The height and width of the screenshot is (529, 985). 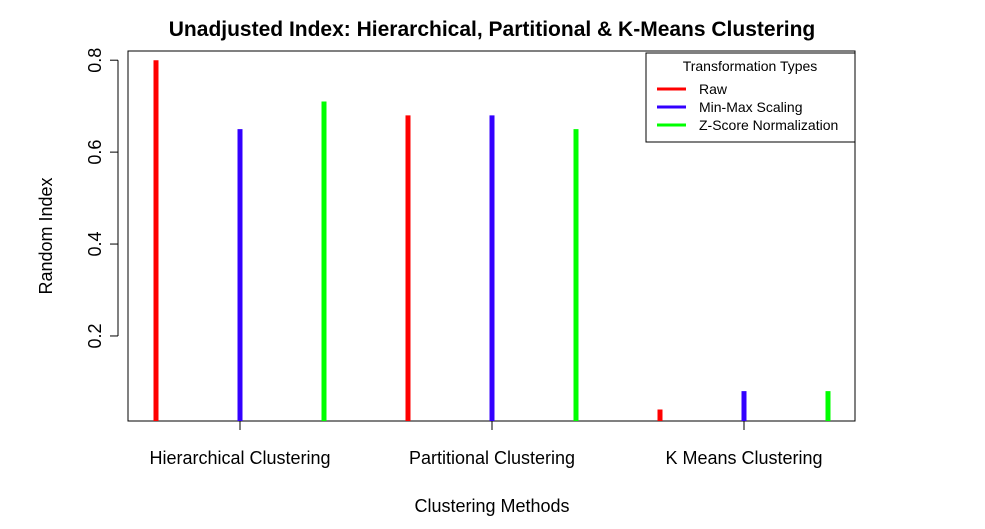 I want to click on x-tick-label: Hierarchical Clustering, so click(x=239, y=458).